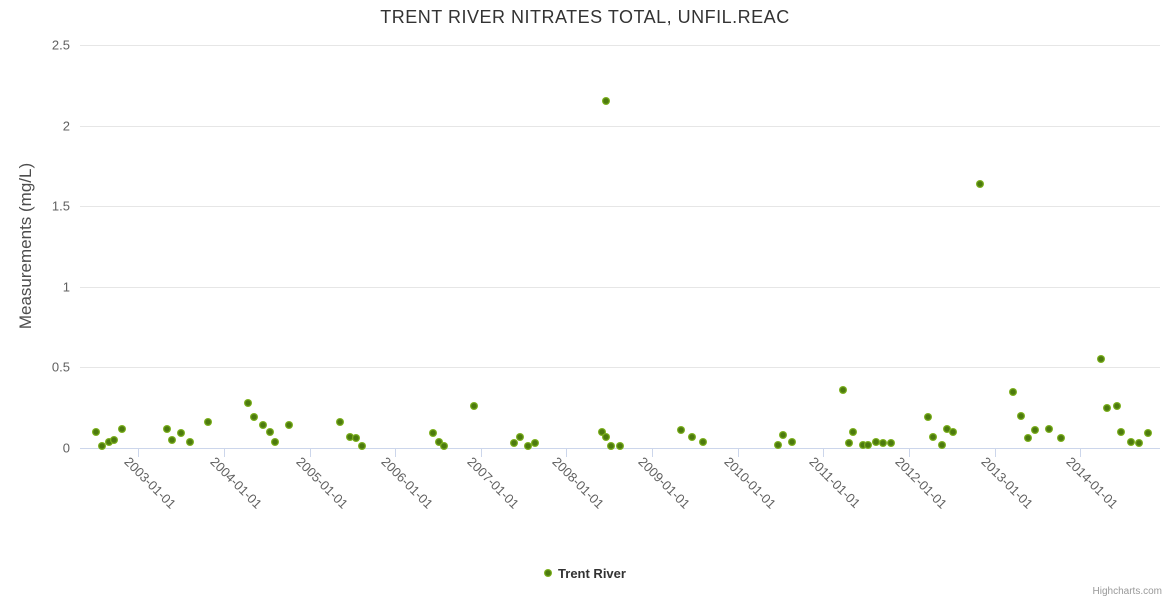 The width and height of the screenshot is (1170, 600). What do you see at coordinates (585, 17) in the screenshot?
I see `chart-title: TRENT RIVER NITRATES TOTAL, UNFIL.REAC` at bounding box center [585, 17].